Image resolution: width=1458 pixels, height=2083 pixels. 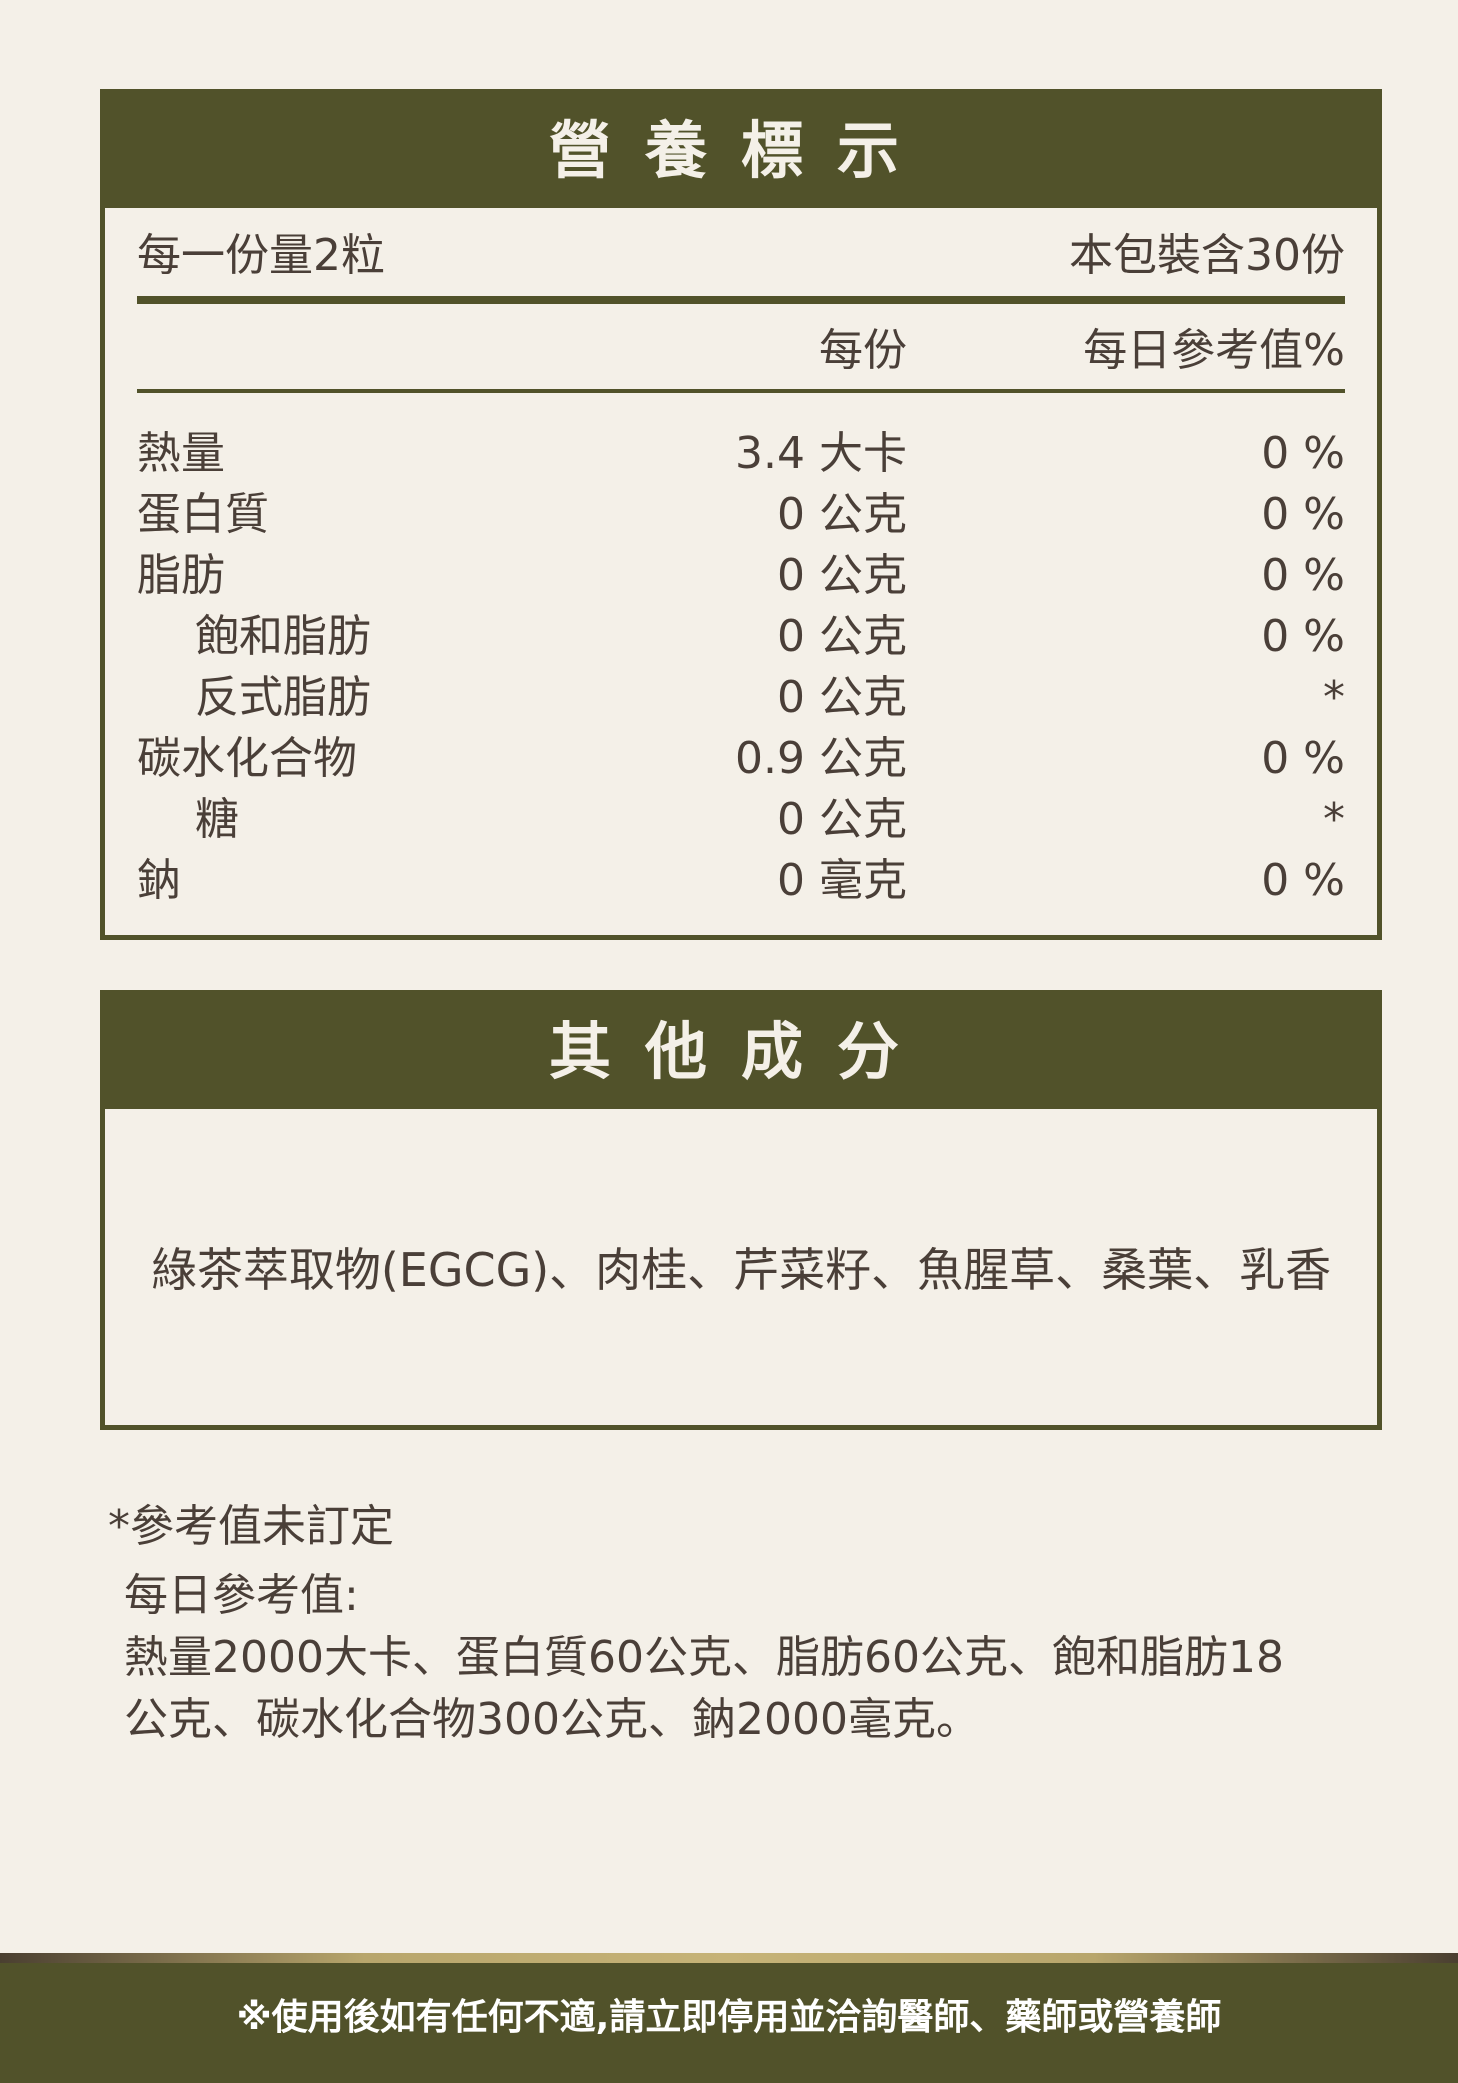 I want to click on nutrient-row: 碳水化合物 0.9 公克 0 %, so click(x=741, y=759).